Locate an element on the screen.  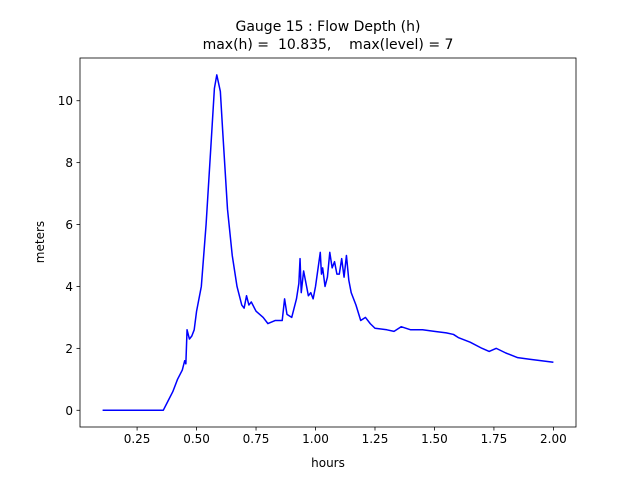
chart-subtitle: max(h) = 10.835, max(level) = 7 is located at coordinates (328, 45).